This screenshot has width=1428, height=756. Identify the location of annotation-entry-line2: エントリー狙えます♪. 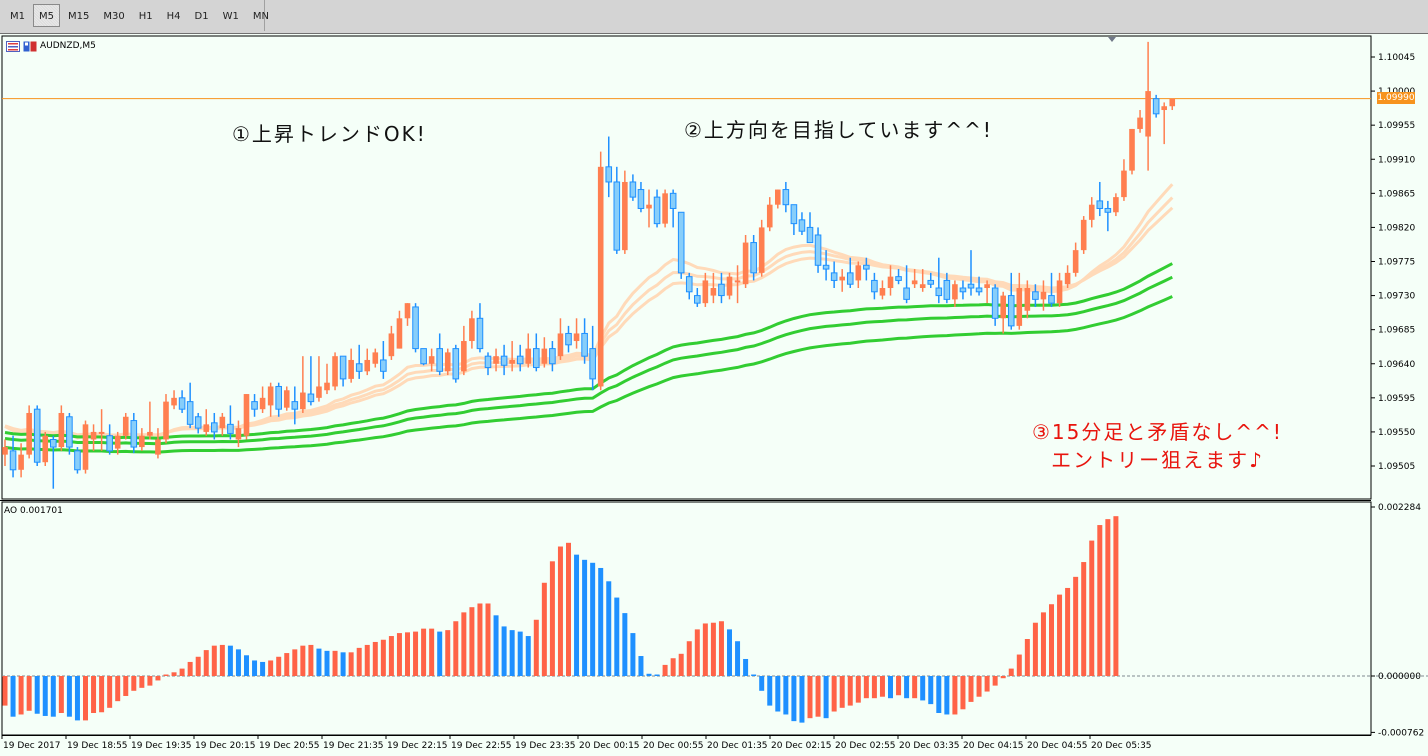
(1157, 460).